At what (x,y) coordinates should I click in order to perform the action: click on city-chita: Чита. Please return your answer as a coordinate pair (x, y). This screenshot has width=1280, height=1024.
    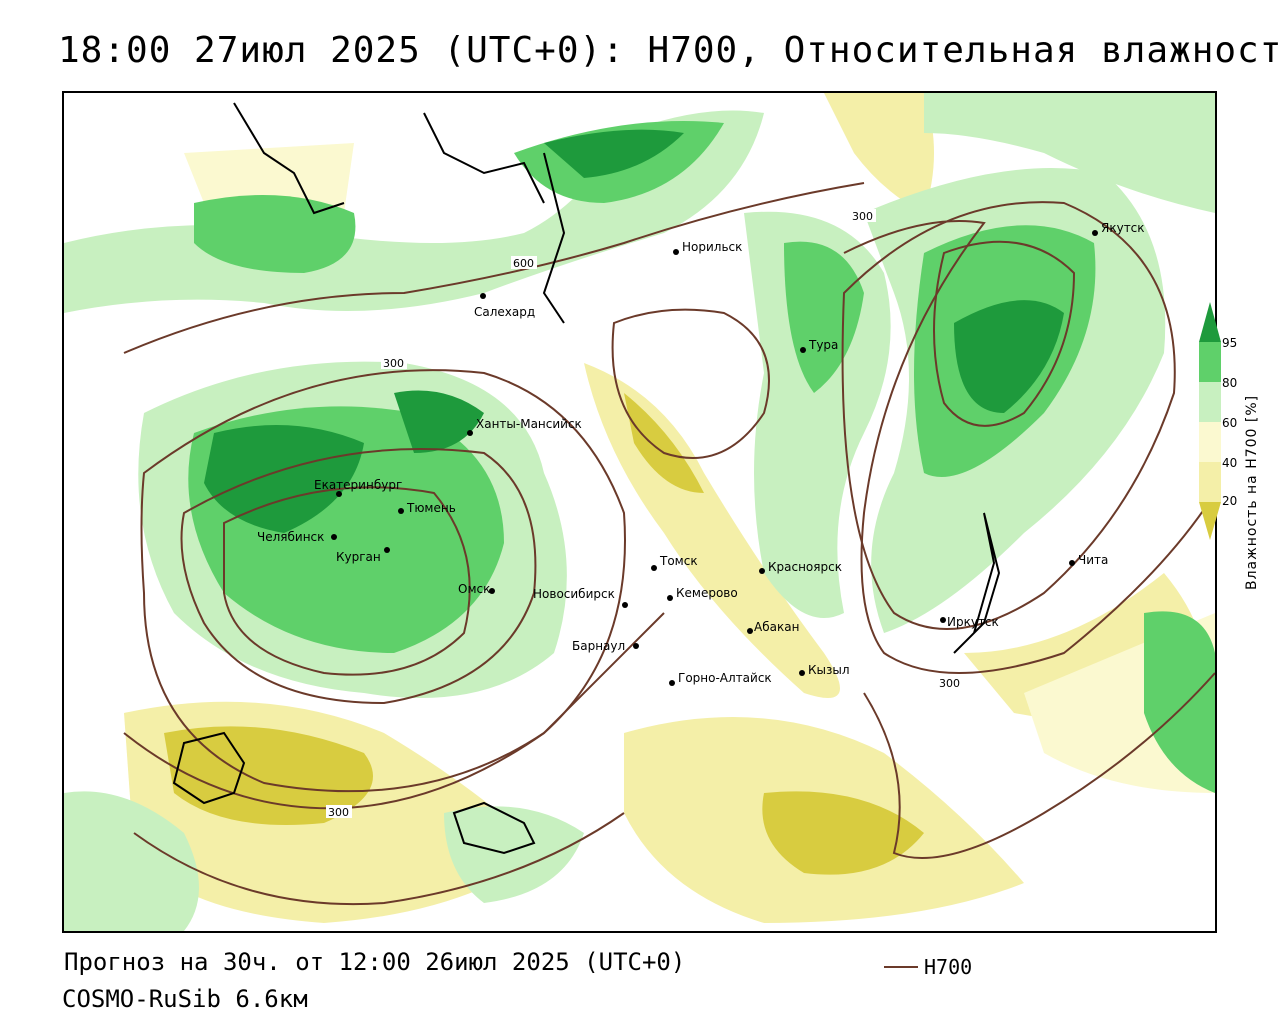
    Looking at the image, I should click on (1088, 560).